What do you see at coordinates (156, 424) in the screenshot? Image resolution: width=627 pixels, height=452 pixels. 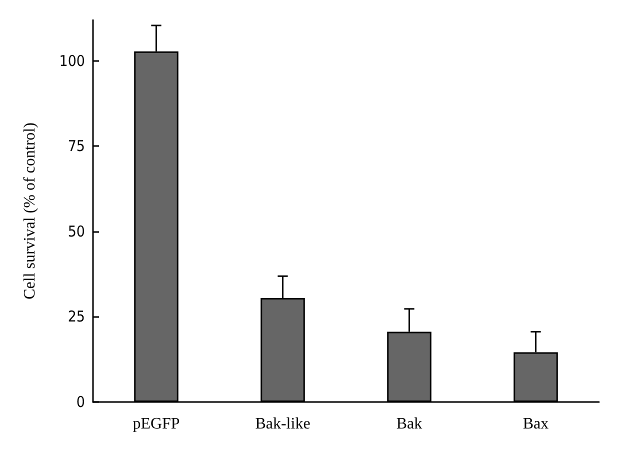 I see `x-tick-label: pEGFP` at bounding box center [156, 424].